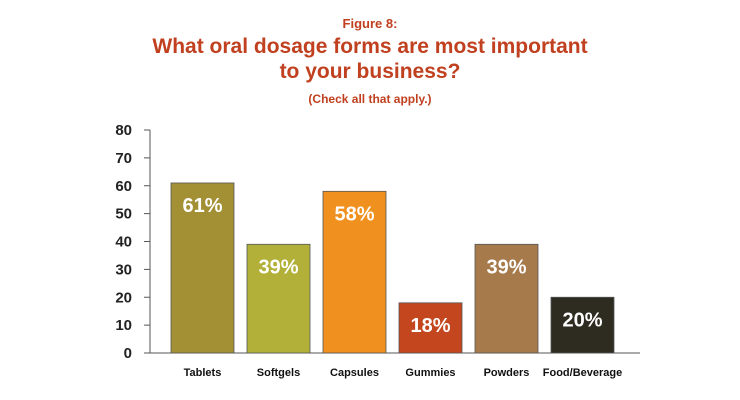 The width and height of the screenshot is (740, 400). Describe the element at coordinates (123, 325) in the screenshot. I see `y-tick-label: 10` at that location.